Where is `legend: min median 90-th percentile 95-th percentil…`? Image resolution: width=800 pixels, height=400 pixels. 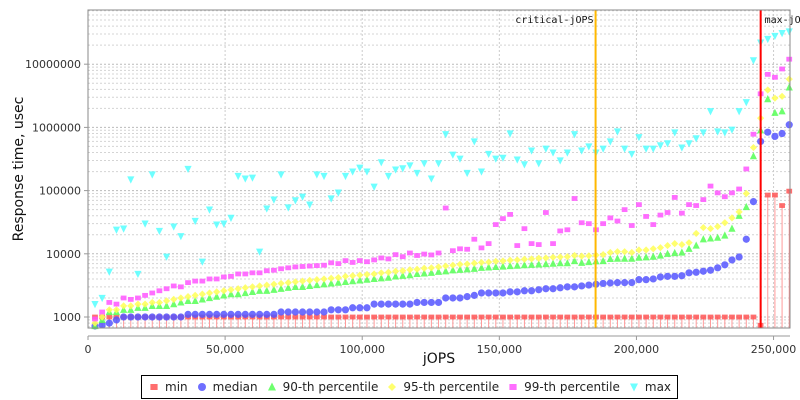
legend: min median 90-th percentile 95-th percentil… is located at coordinates (410, 387).